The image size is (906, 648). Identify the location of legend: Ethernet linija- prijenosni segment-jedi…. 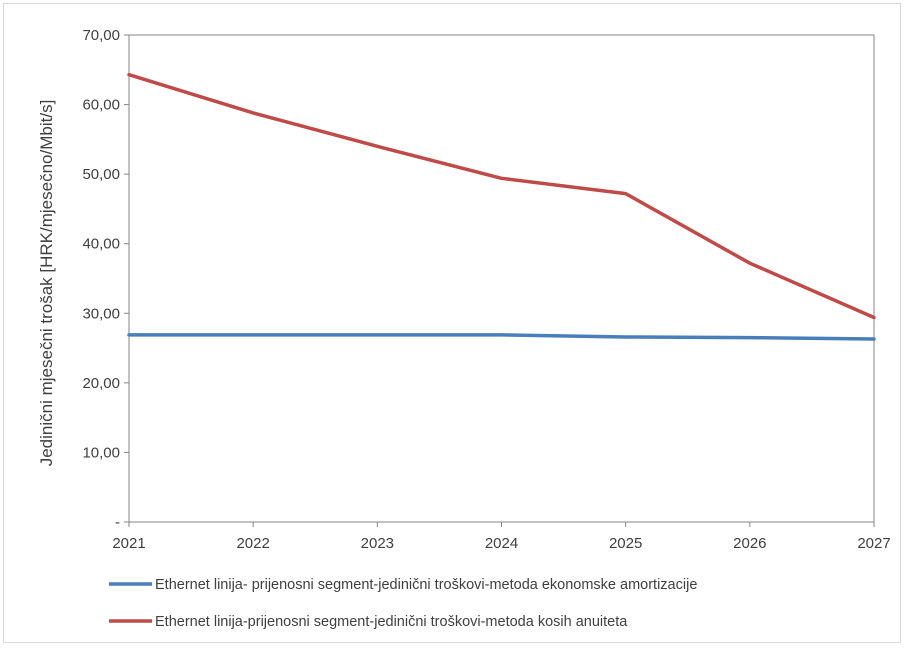
(403, 603).